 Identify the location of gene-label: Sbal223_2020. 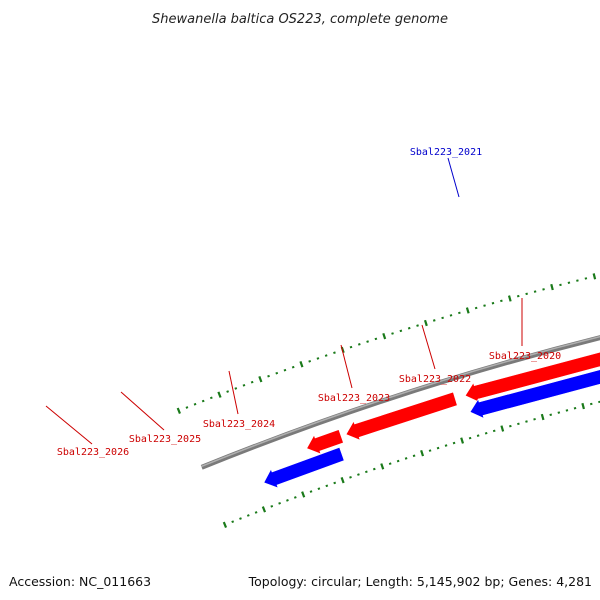
(525, 356).